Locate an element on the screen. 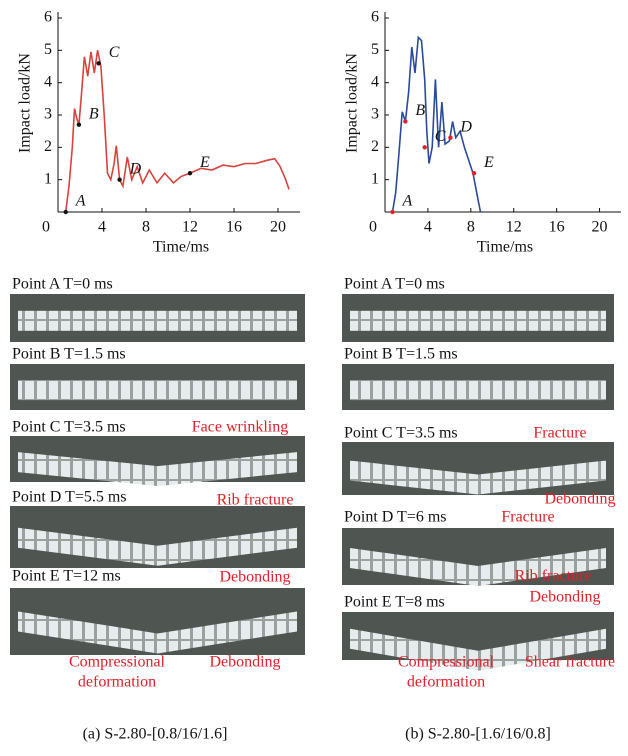 Image resolution: width=628 pixels, height=756 pixels. annotation: Shear fracture is located at coordinates (570, 662).